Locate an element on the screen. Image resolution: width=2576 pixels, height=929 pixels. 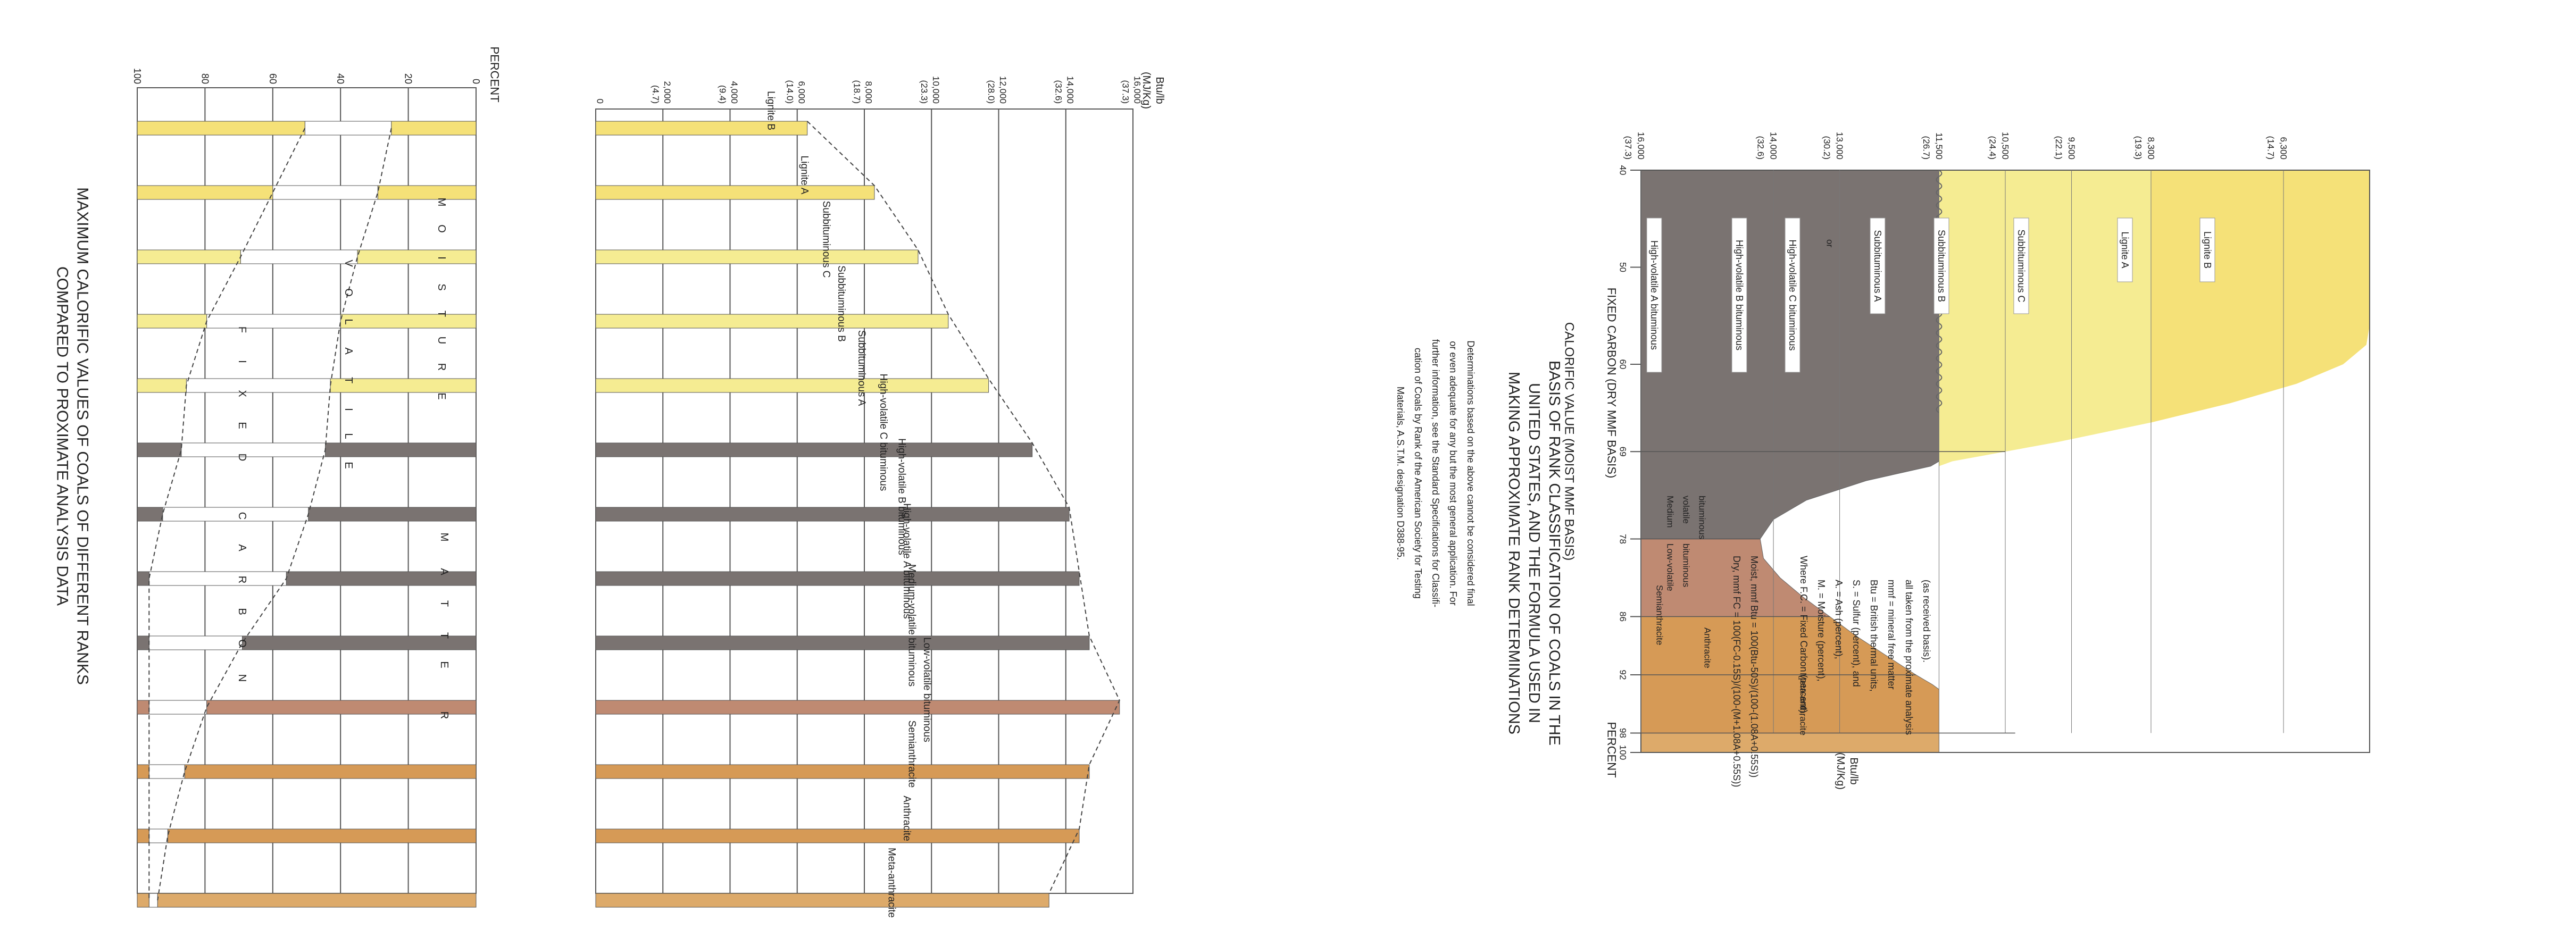
rank-region-label: Semianthracite is located at coordinates (1660, 615).